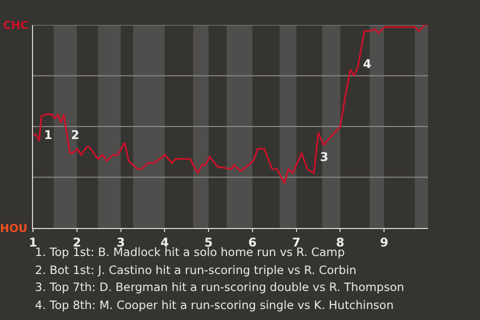 This screenshot has height=320, width=480. What do you see at coordinates (164, 242) in the screenshot?
I see `x-tick-label: 4` at bounding box center [164, 242].